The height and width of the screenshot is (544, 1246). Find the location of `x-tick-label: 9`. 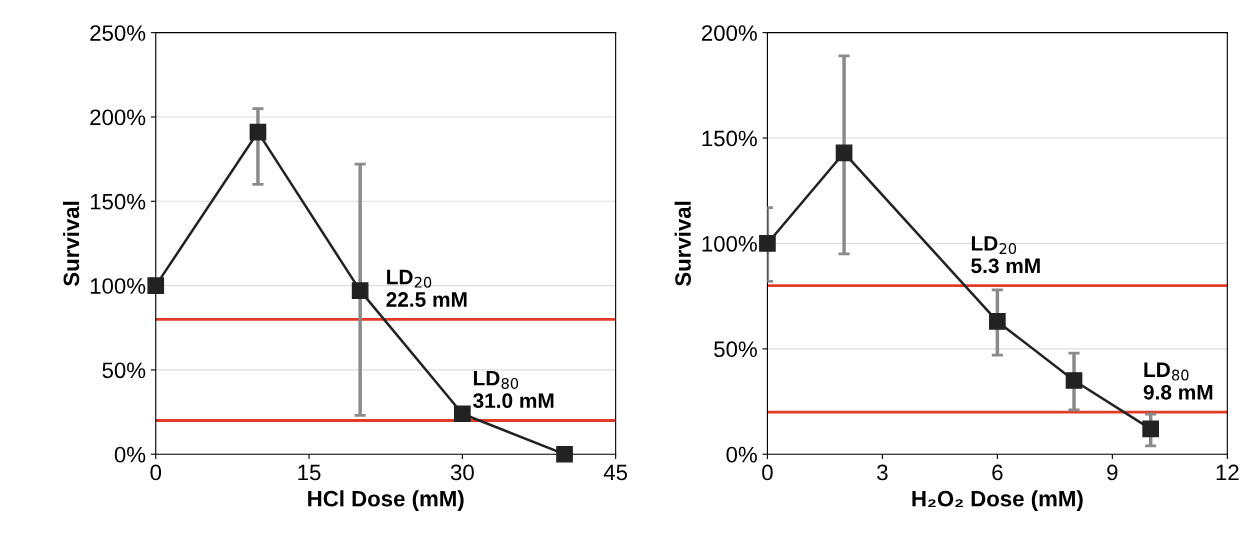

x-tick-label: 9 is located at coordinates (1112, 472).